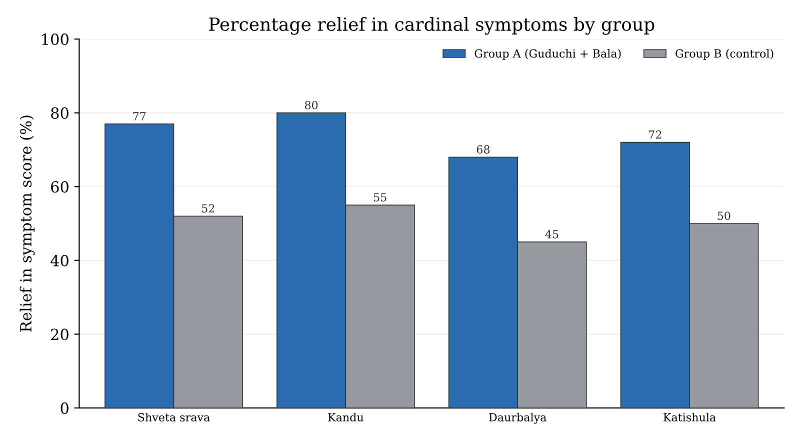  I want to click on y-tick-label: 20, so click(59, 334).